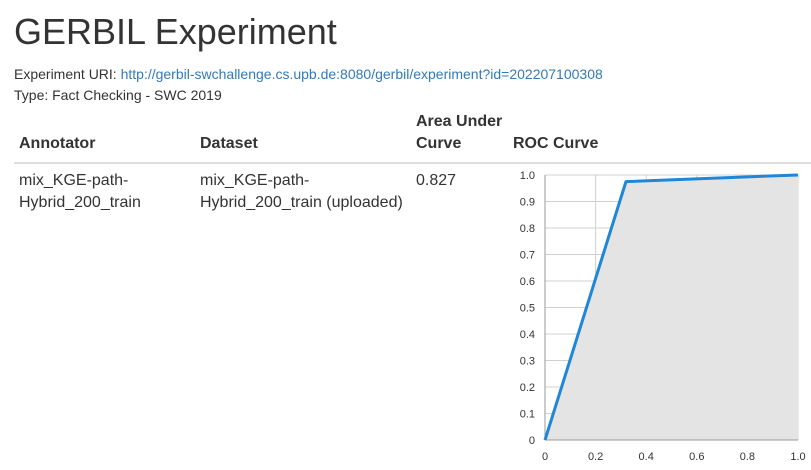 The width and height of the screenshot is (811, 470). What do you see at coordinates (229, 143) in the screenshot?
I see `header-dataset: Dataset` at bounding box center [229, 143].